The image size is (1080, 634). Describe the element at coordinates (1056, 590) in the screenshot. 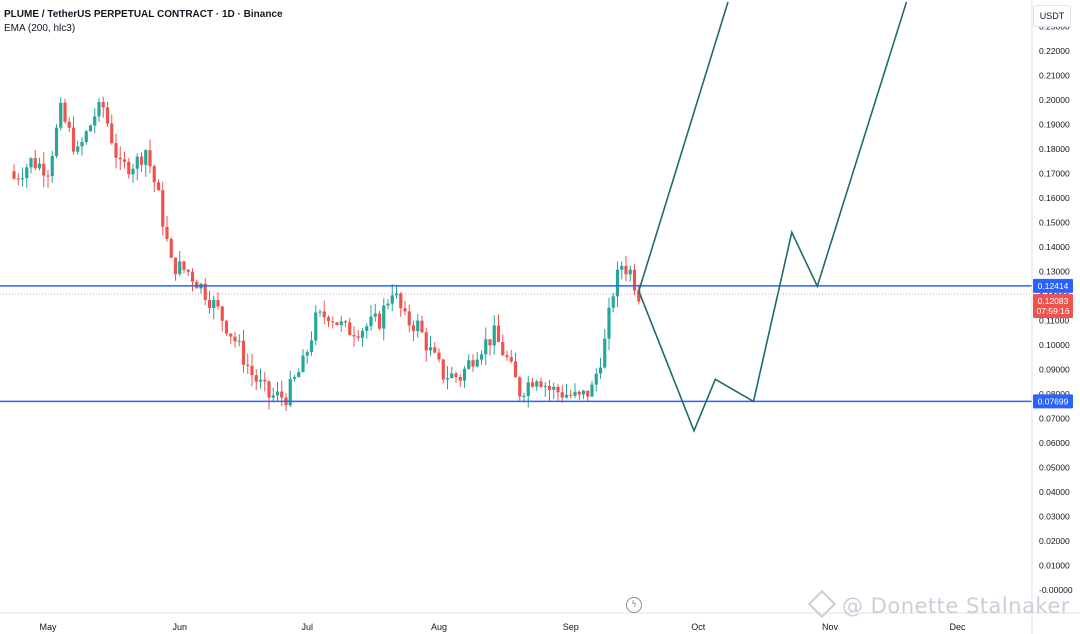

I see `y-tick-label: -0.00000` at that location.